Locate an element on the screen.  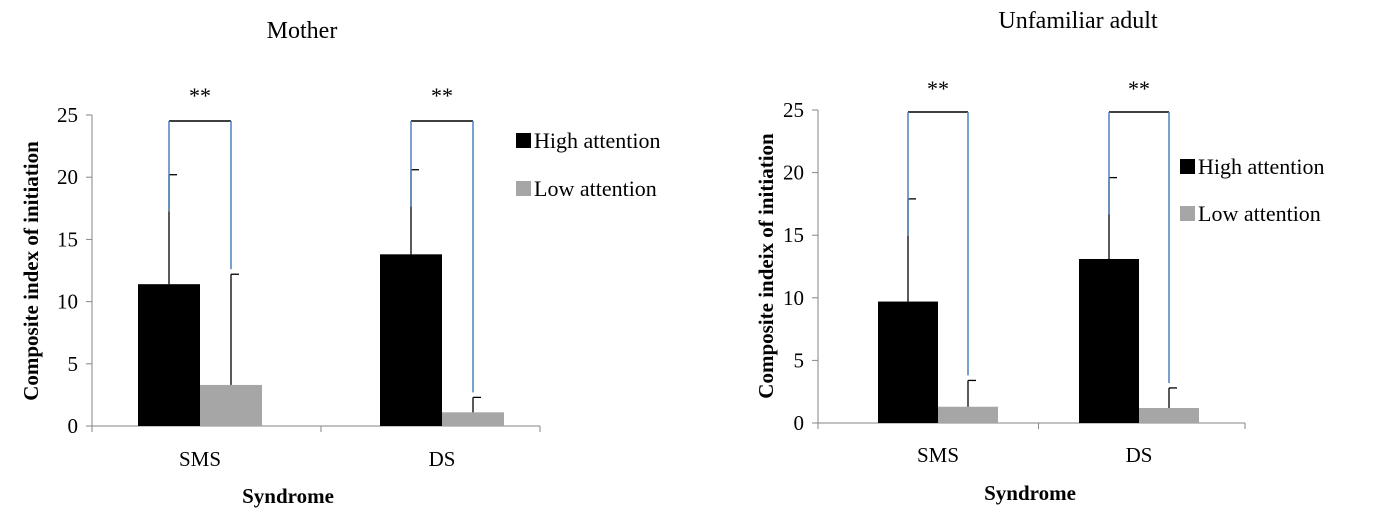
chart-title: Mother is located at coordinates (302, 31).